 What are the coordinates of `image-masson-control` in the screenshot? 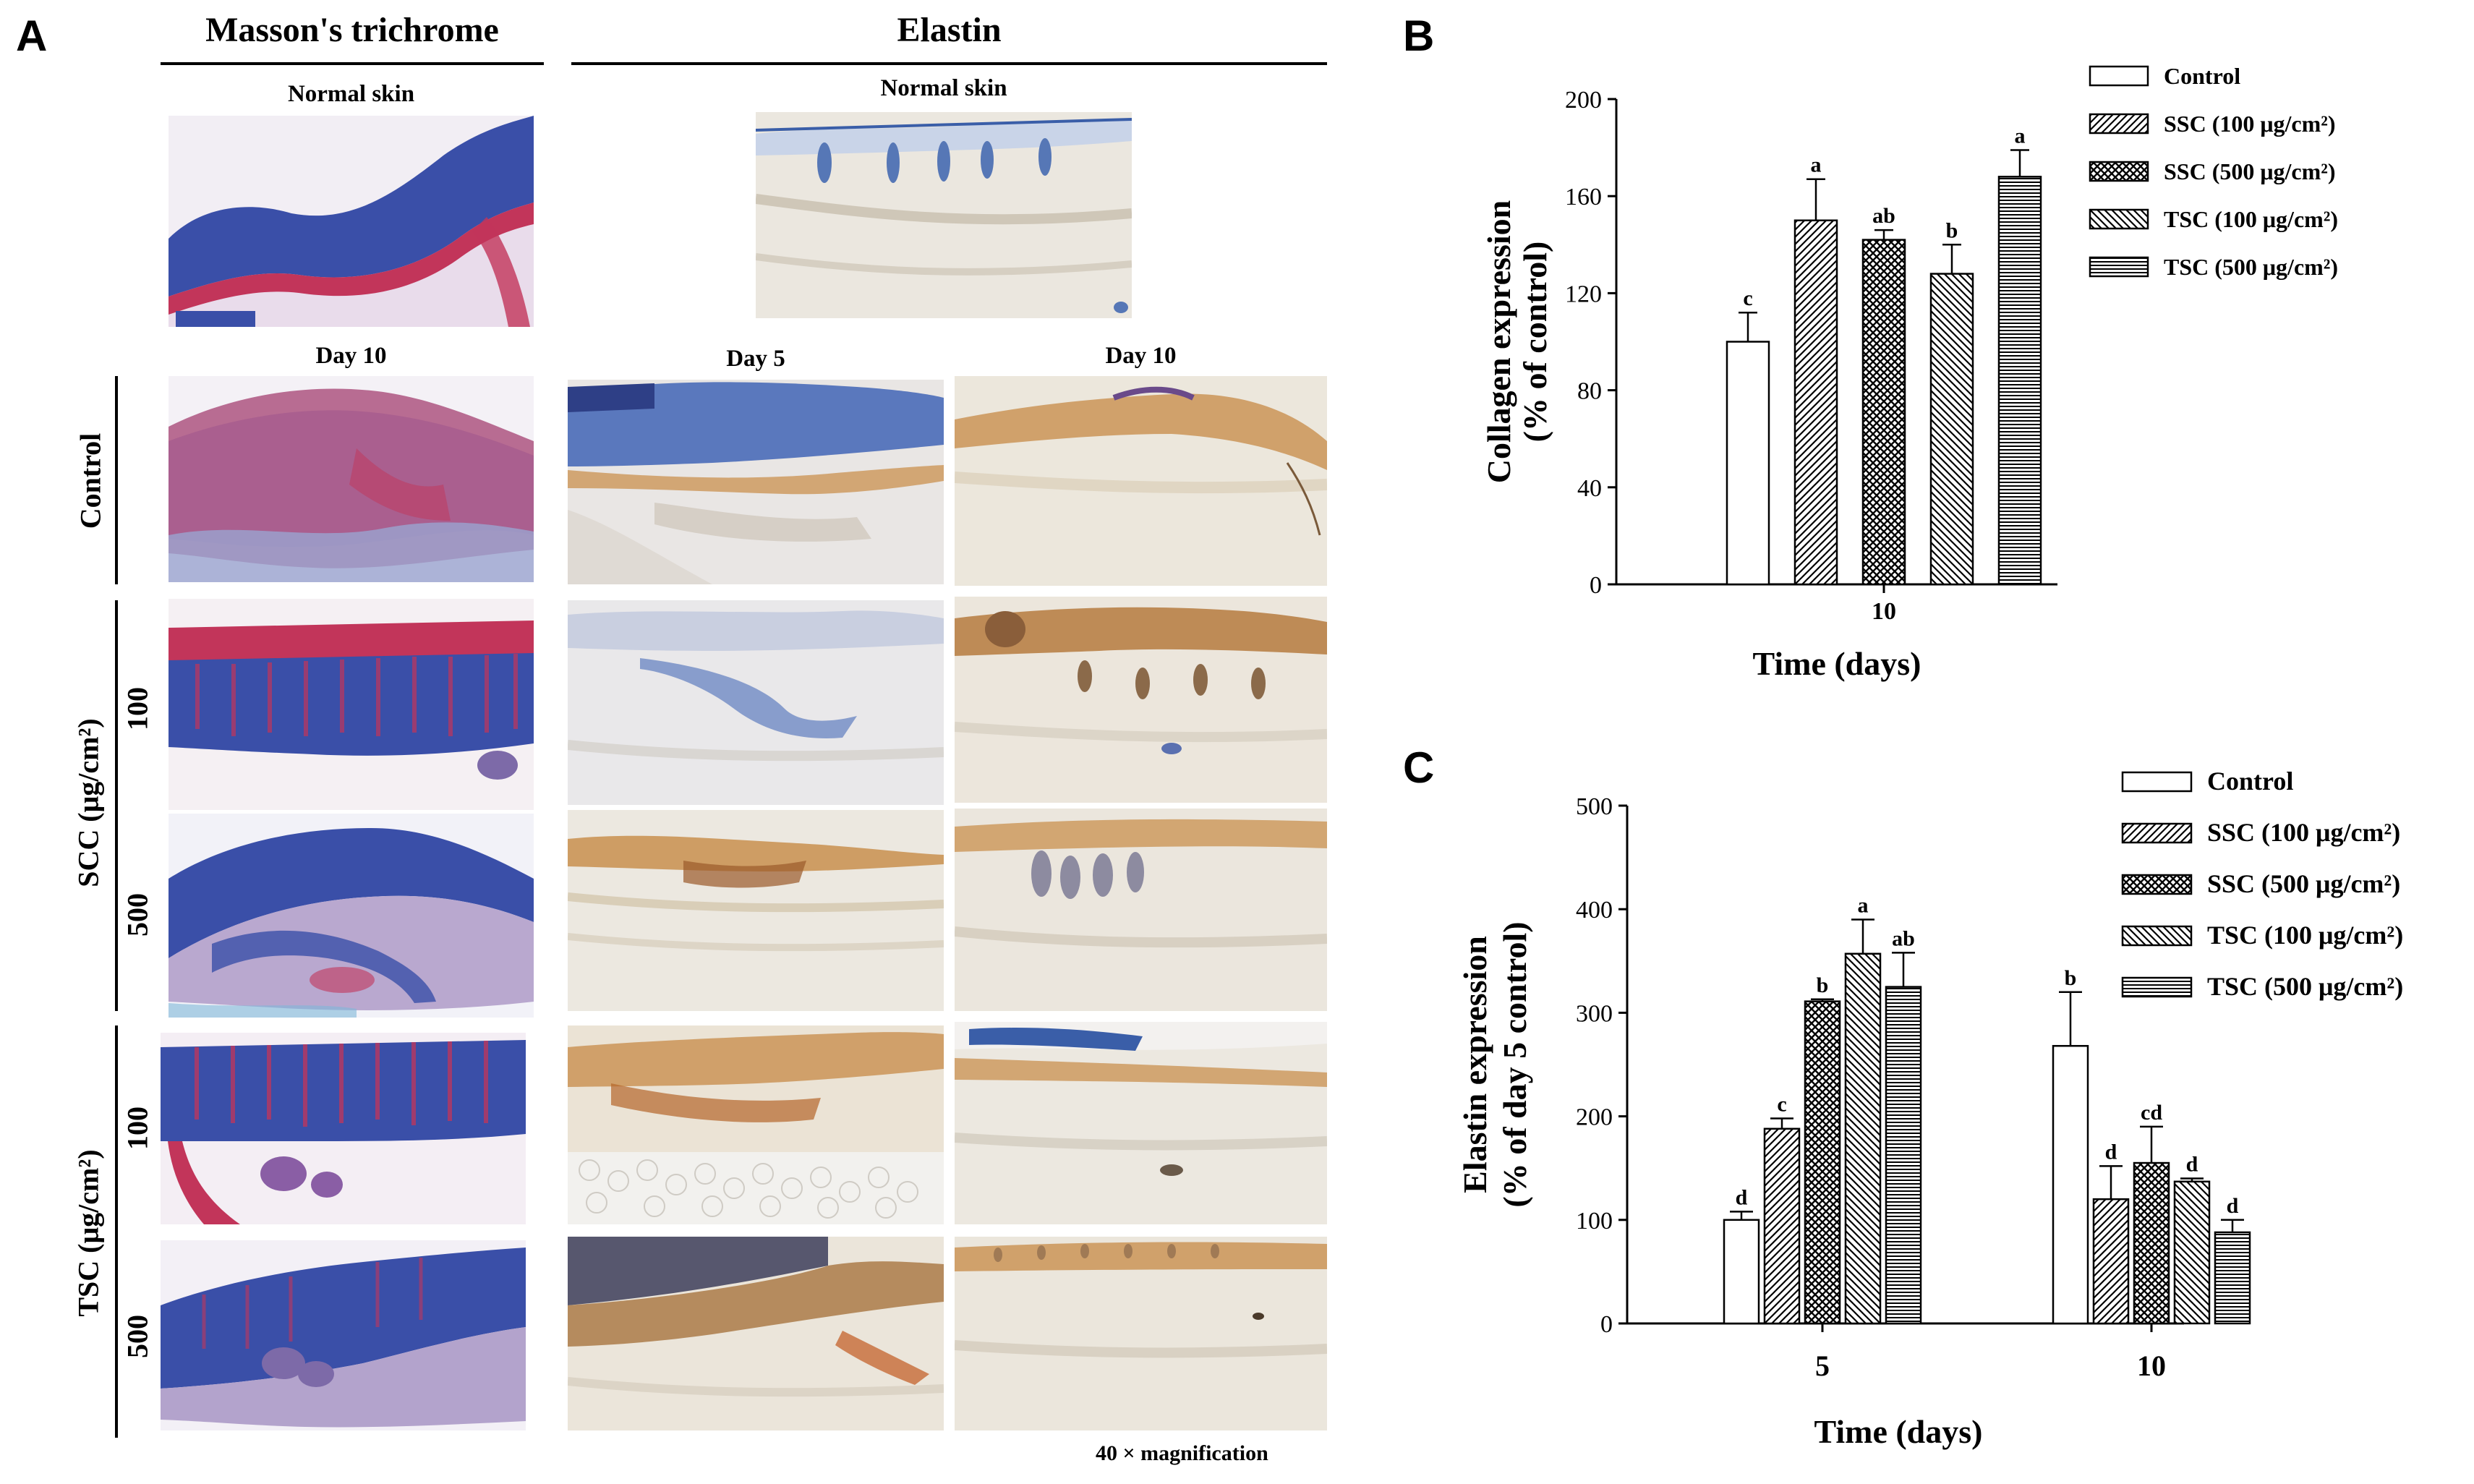 It's located at (351, 479).